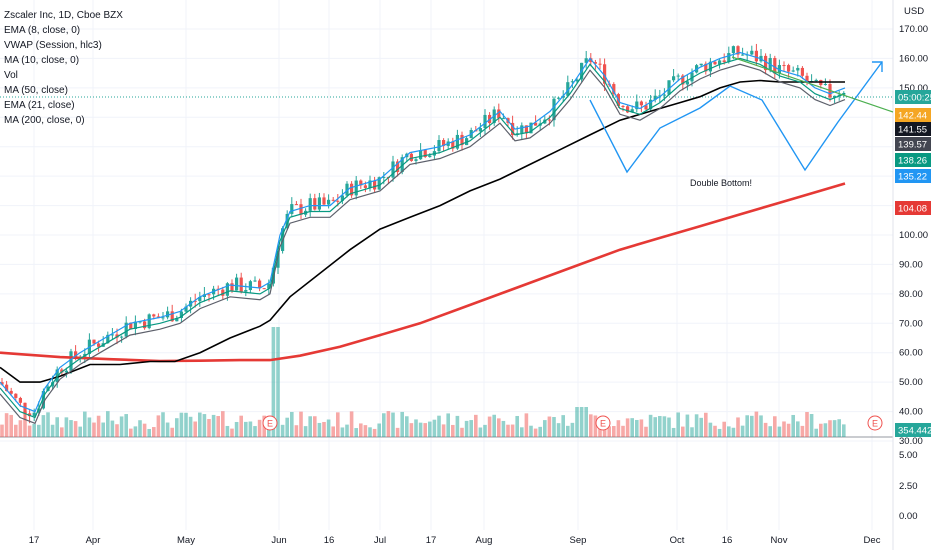 The image size is (932, 550). What do you see at coordinates (484, 540) in the screenshot?
I see `x-tick-label: Aug` at bounding box center [484, 540].